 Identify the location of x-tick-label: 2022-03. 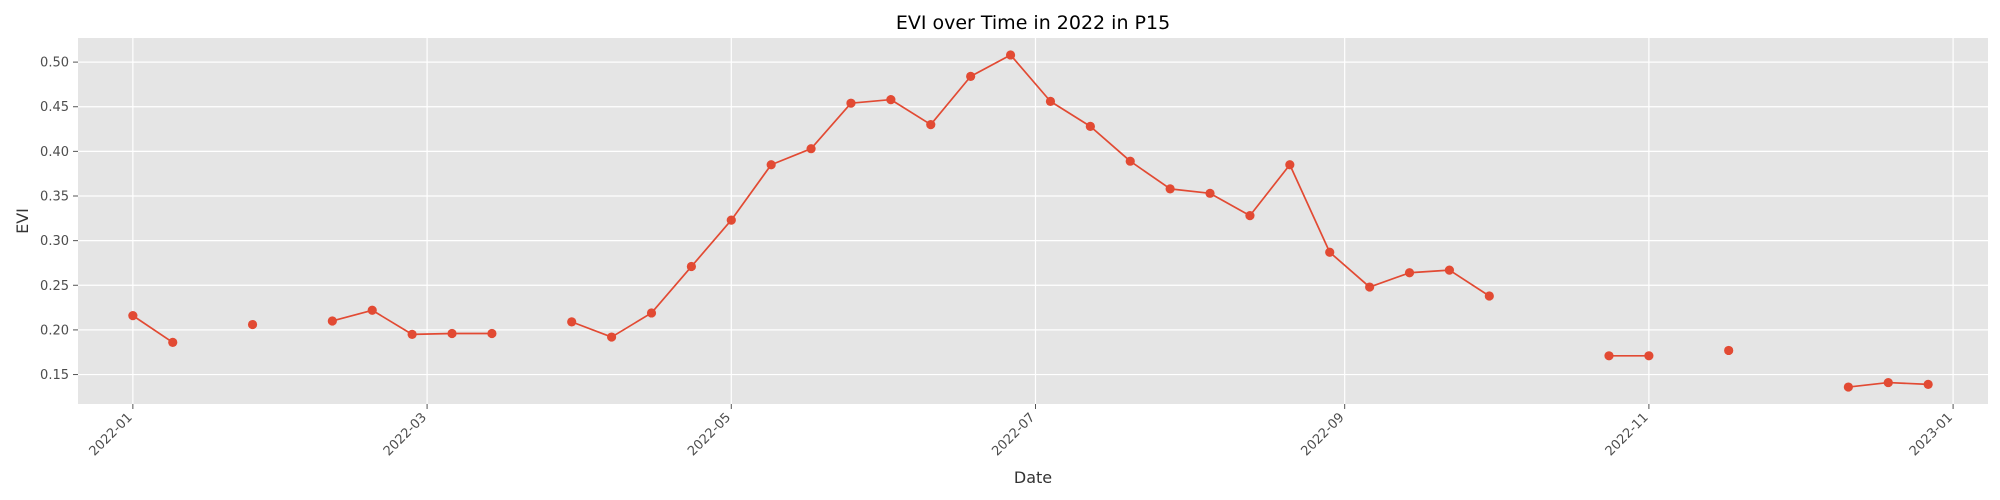
(405, 434).